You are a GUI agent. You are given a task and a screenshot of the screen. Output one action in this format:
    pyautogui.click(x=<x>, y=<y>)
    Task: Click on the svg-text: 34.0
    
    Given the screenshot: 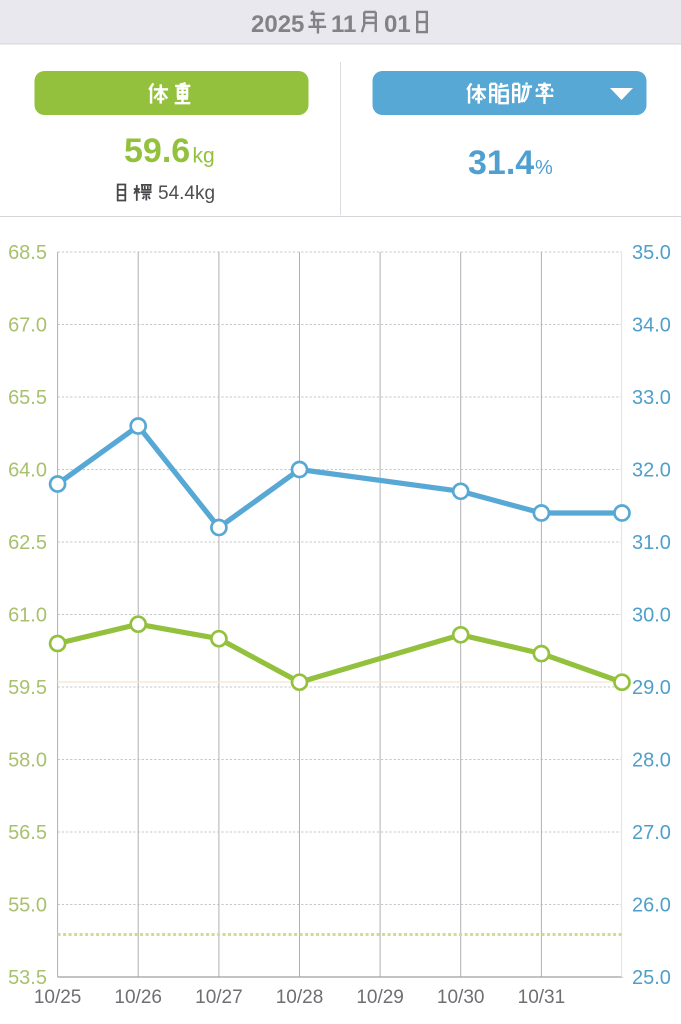 What is the action you would take?
    pyautogui.click(x=651, y=326)
    